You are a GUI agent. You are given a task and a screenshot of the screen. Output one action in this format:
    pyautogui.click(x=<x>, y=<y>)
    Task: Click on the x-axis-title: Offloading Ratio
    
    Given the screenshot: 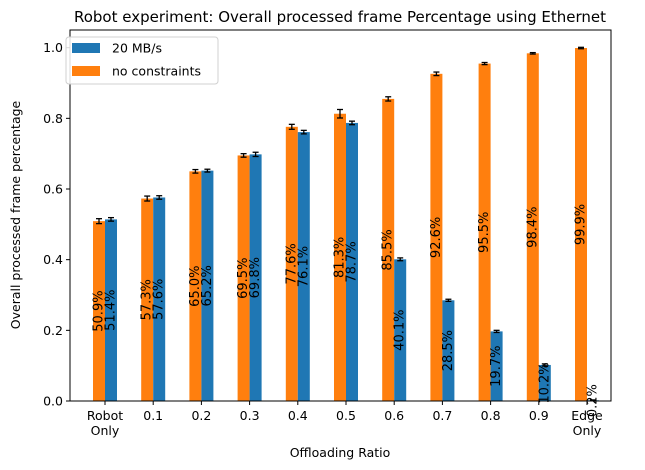 What is the action you would take?
    pyautogui.click(x=340, y=452)
    